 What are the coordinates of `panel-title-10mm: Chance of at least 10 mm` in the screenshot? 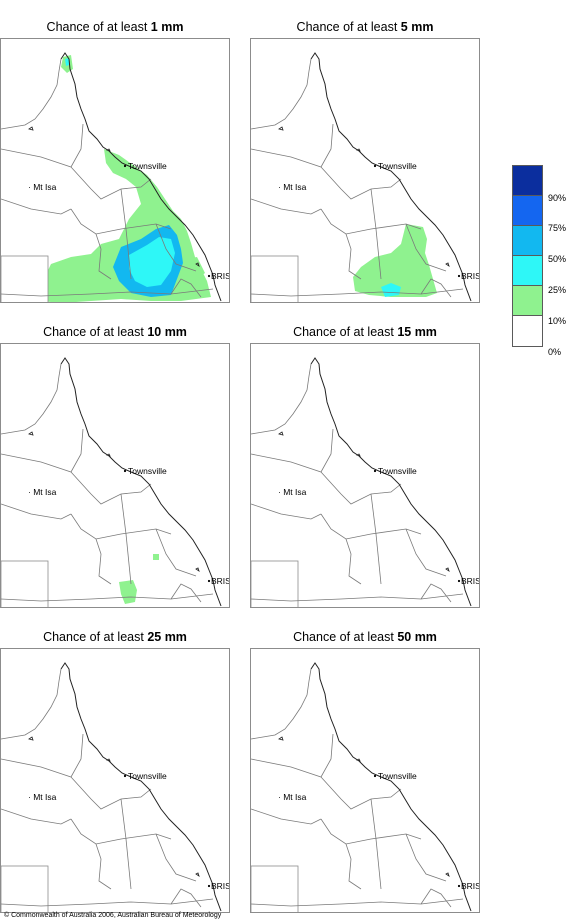 It's located at (115, 332).